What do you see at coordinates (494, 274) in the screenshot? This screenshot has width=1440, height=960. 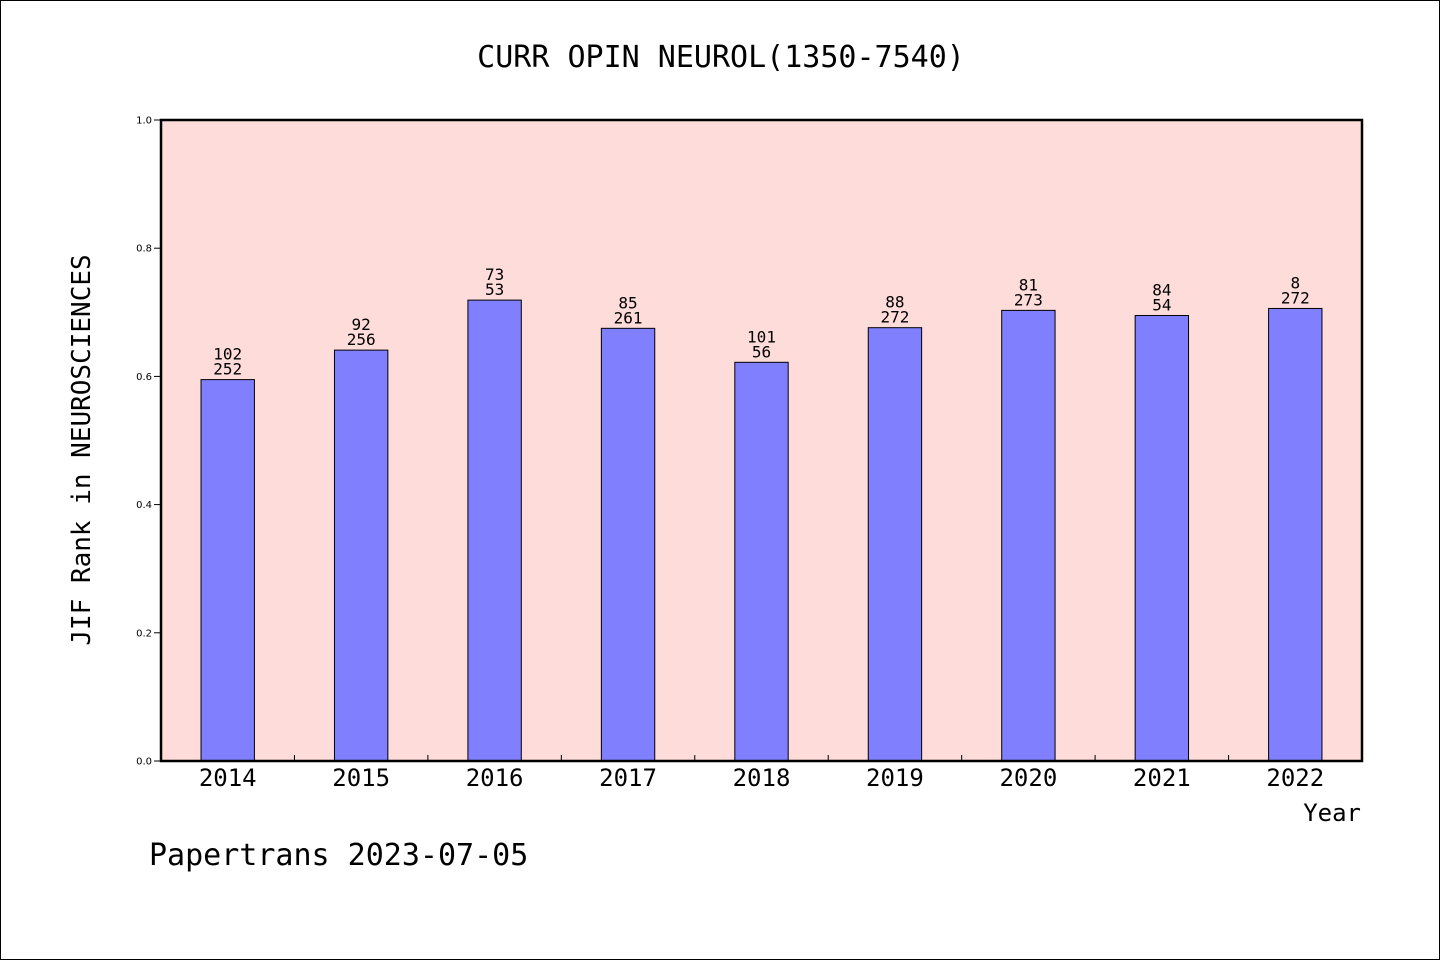 I see `bar-label-rank: 73` at bounding box center [494, 274].